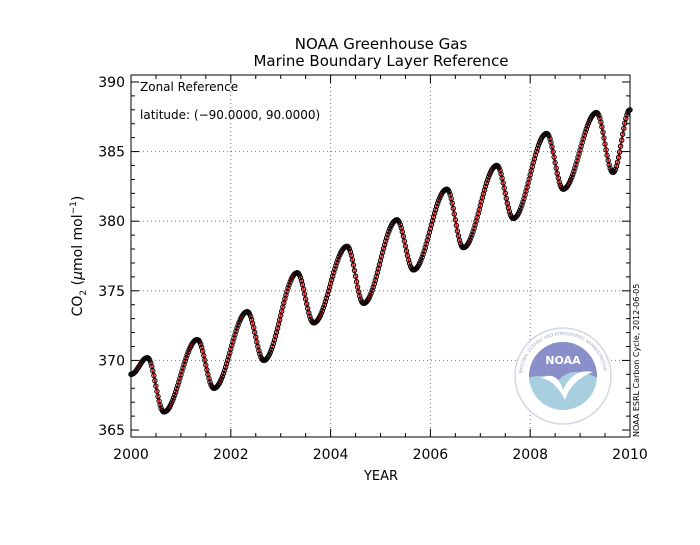 The height and width of the screenshot is (545, 700). Describe the element at coordinates (111, 361) in the screenshot. I see `y-tick-label: 370` at that location.